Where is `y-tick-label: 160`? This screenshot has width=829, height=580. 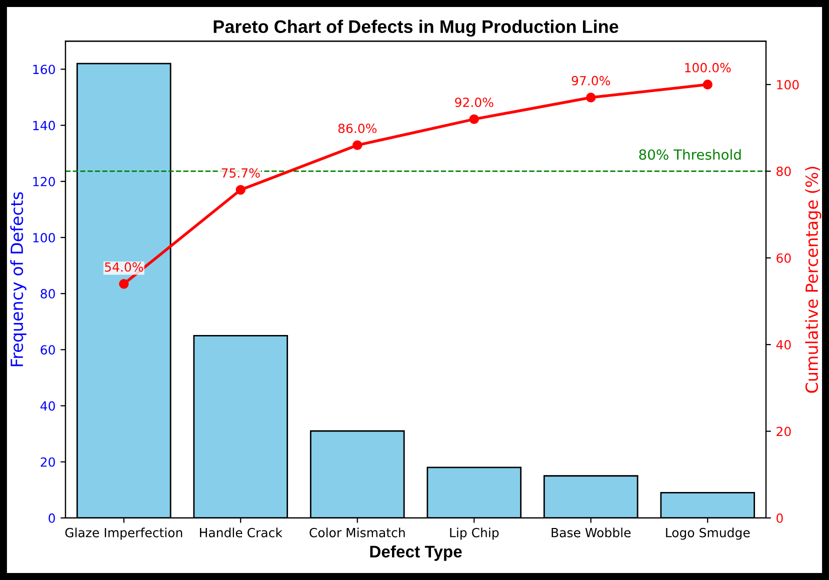 y-tick-label: 160 is located at coordinates (44, 69).